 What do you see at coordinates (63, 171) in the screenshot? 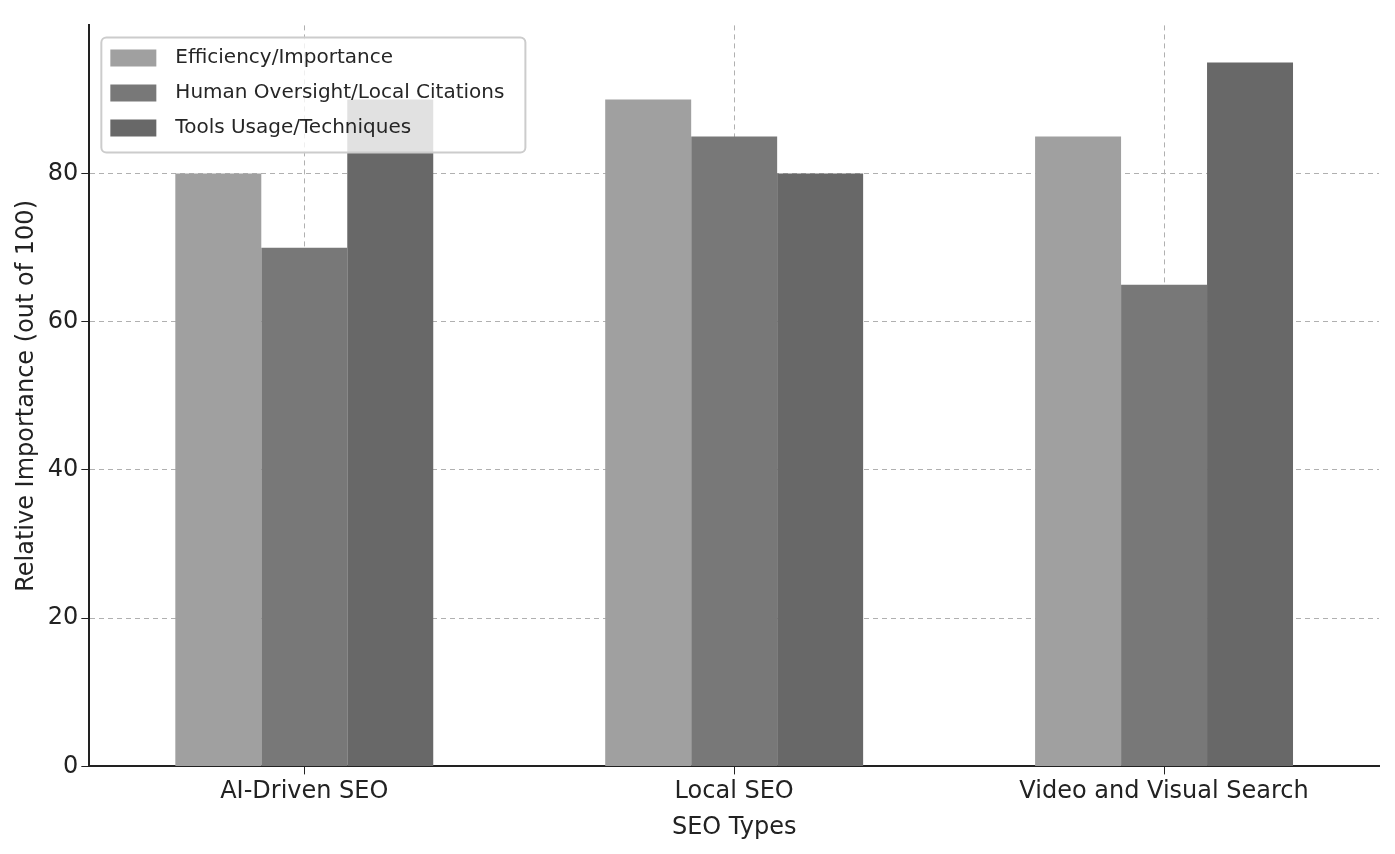
I see `y-tick-label: 80` at bounding box center [63, 171].